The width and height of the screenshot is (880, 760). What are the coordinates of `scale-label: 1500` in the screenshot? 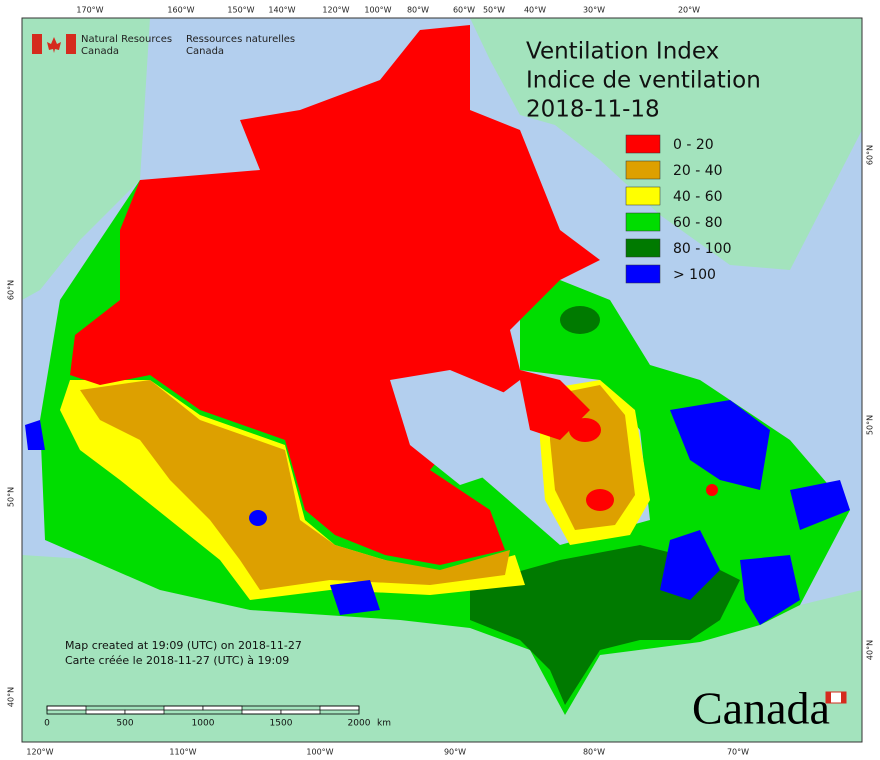 It's located at (281, 724).